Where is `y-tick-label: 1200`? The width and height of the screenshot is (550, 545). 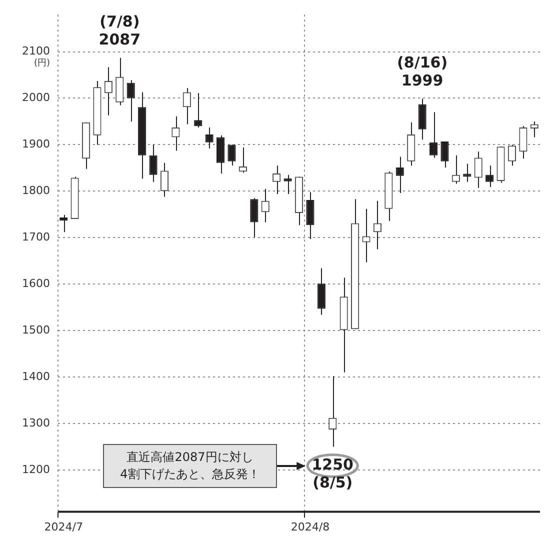 y-tick-label: 1200 is located at coordinates (36, 469).